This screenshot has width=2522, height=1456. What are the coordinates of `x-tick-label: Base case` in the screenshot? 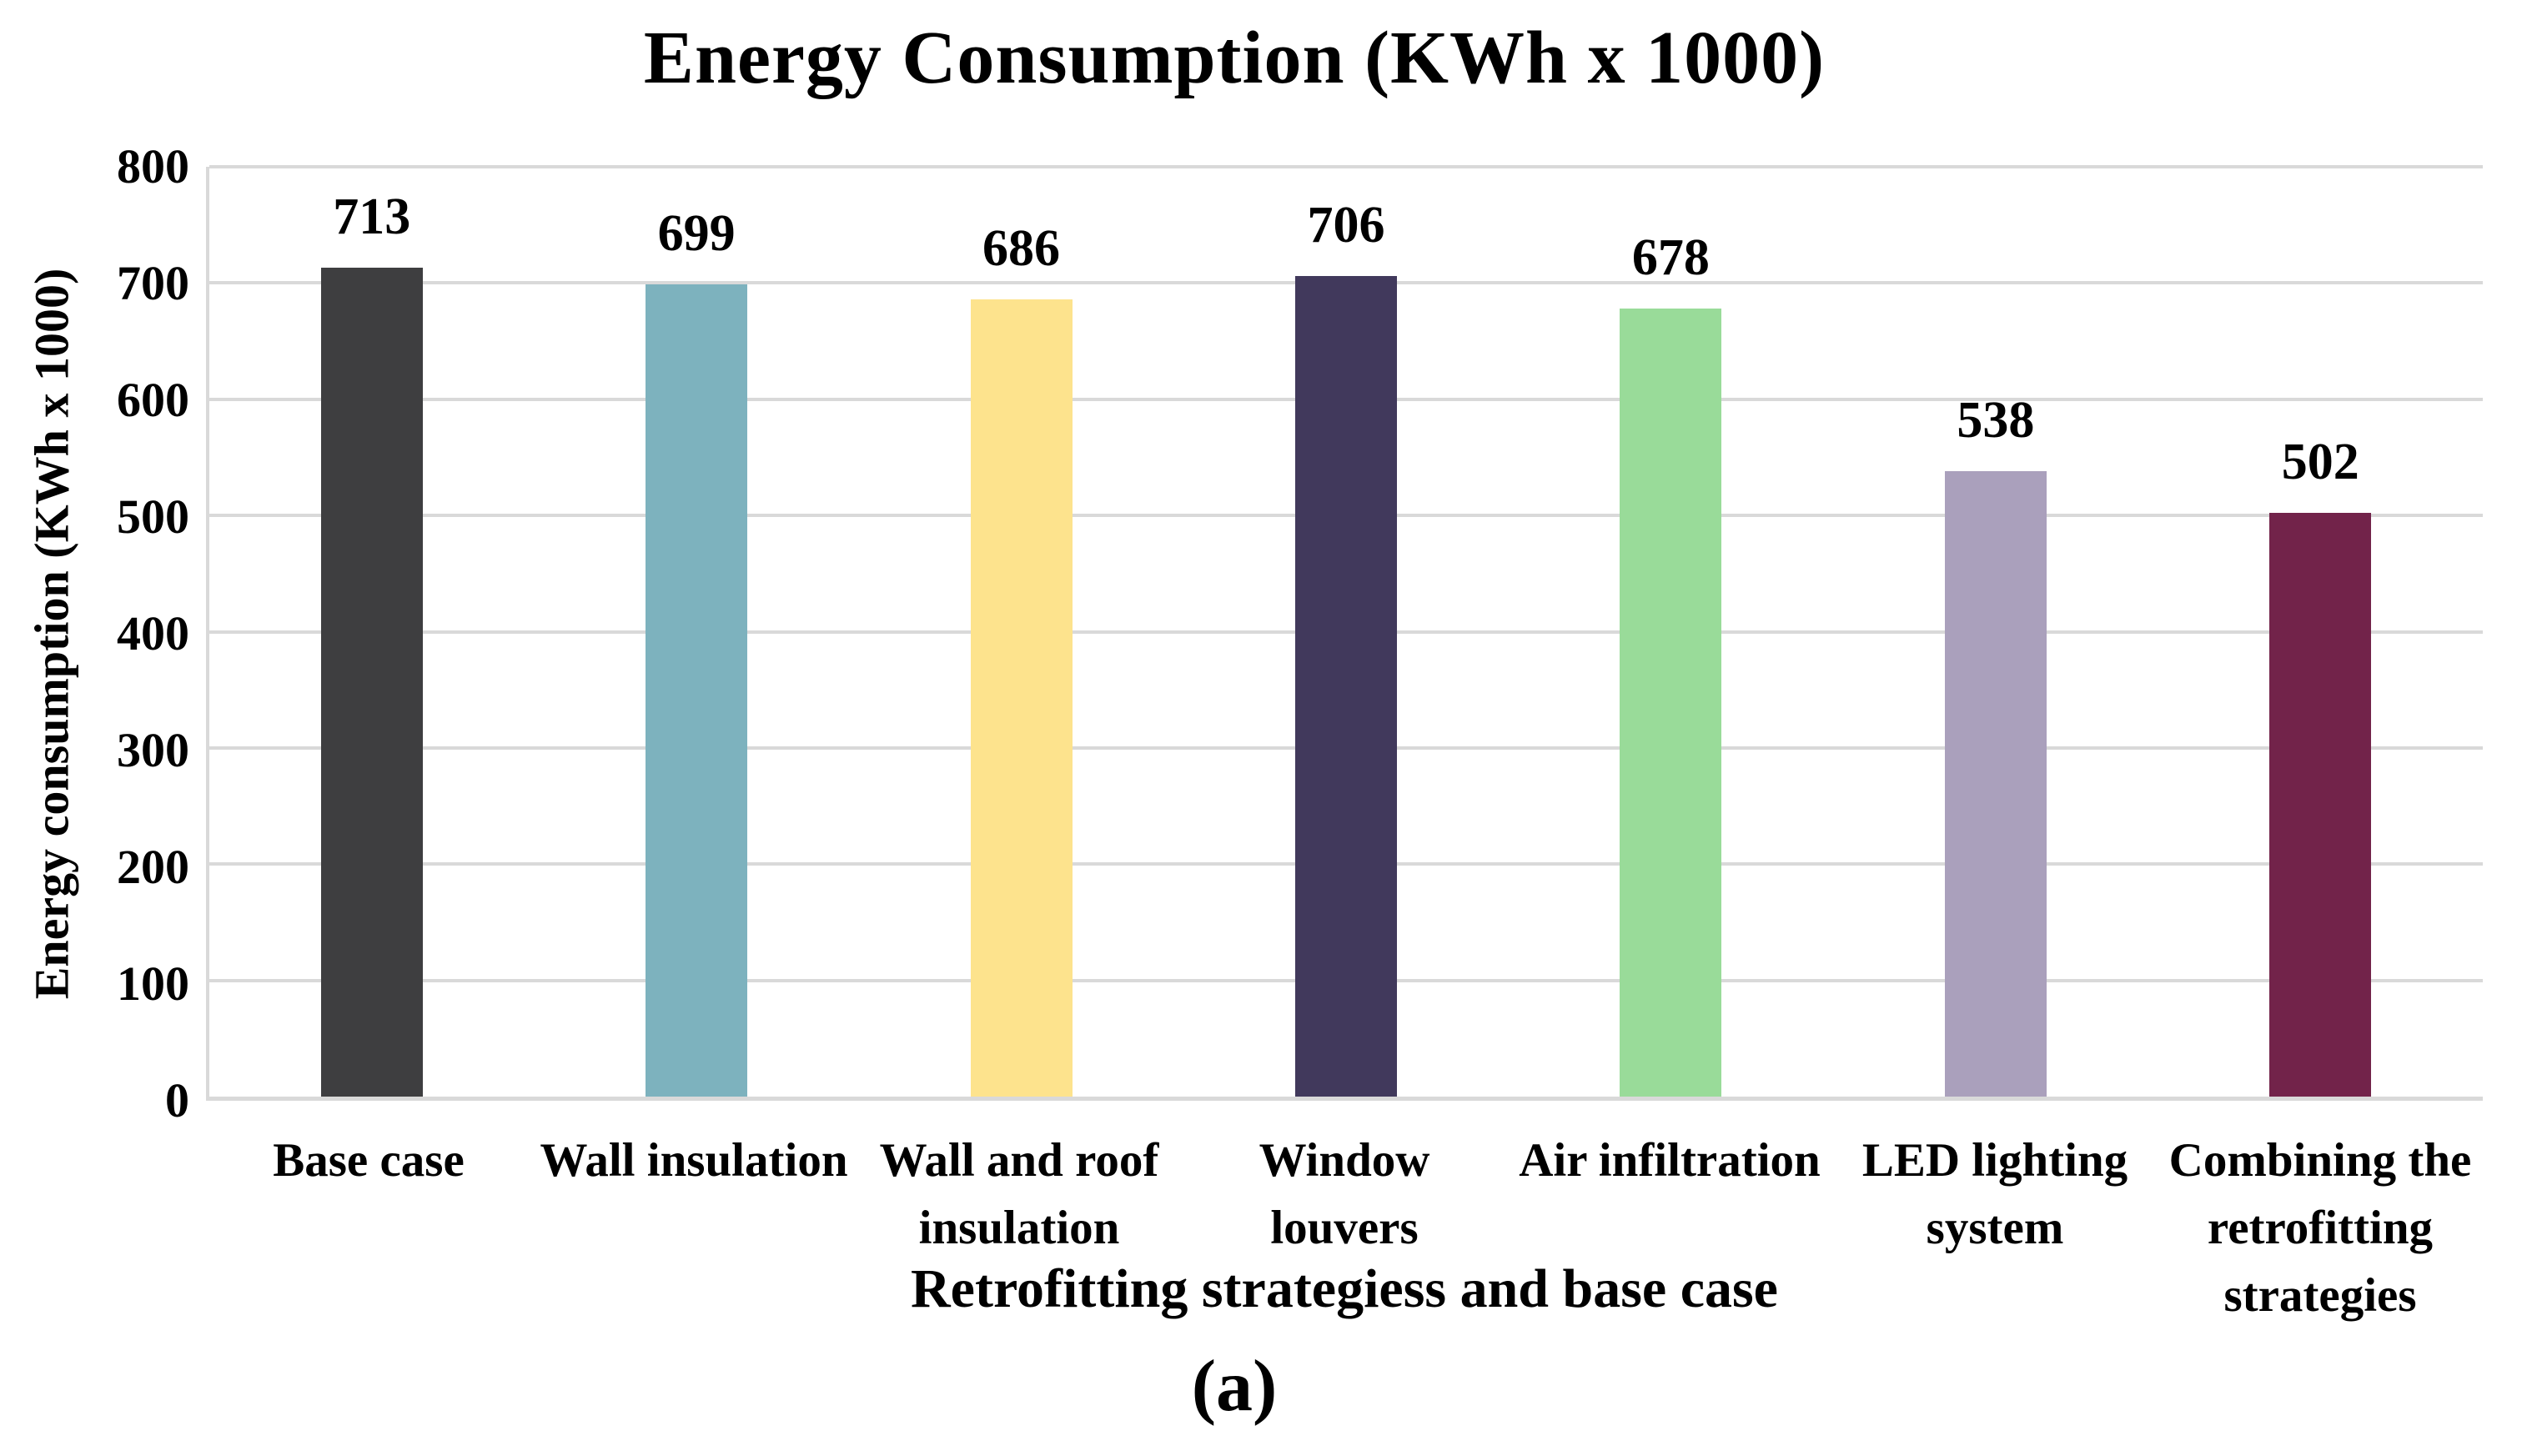 It's located at (369, 1160).